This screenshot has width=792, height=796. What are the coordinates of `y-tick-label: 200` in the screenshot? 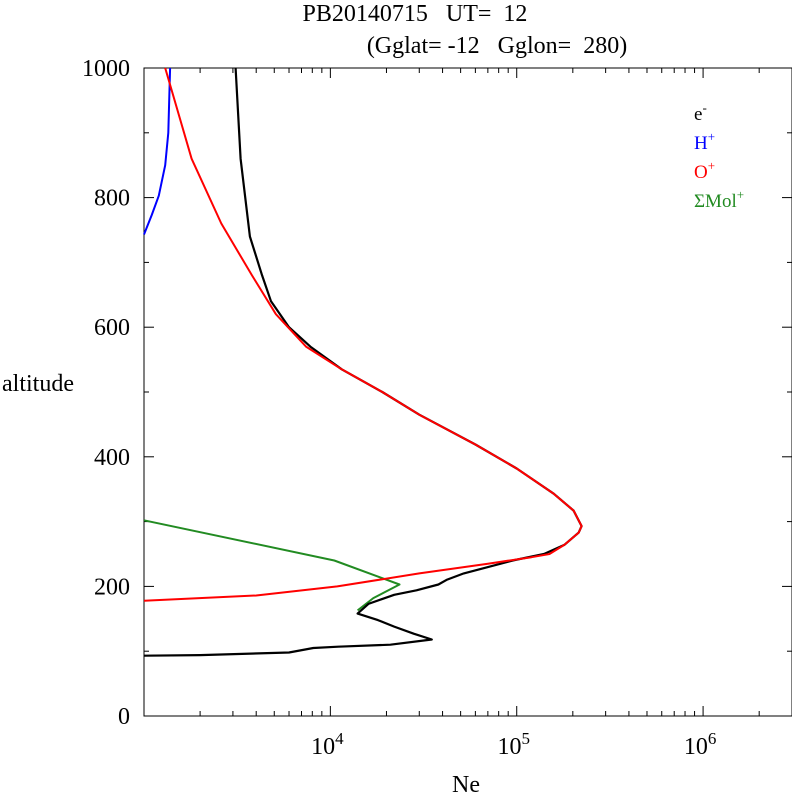 It's located at (112, 587).